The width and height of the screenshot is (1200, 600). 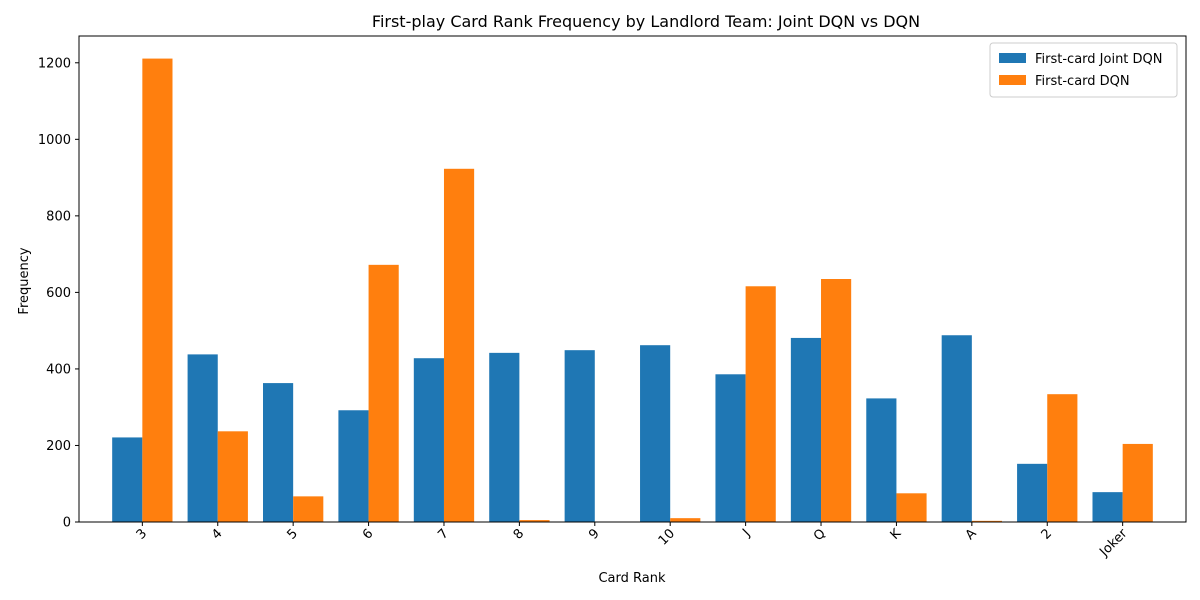 I want to click on x-tick-label: 5, so click(x=293, y=534).